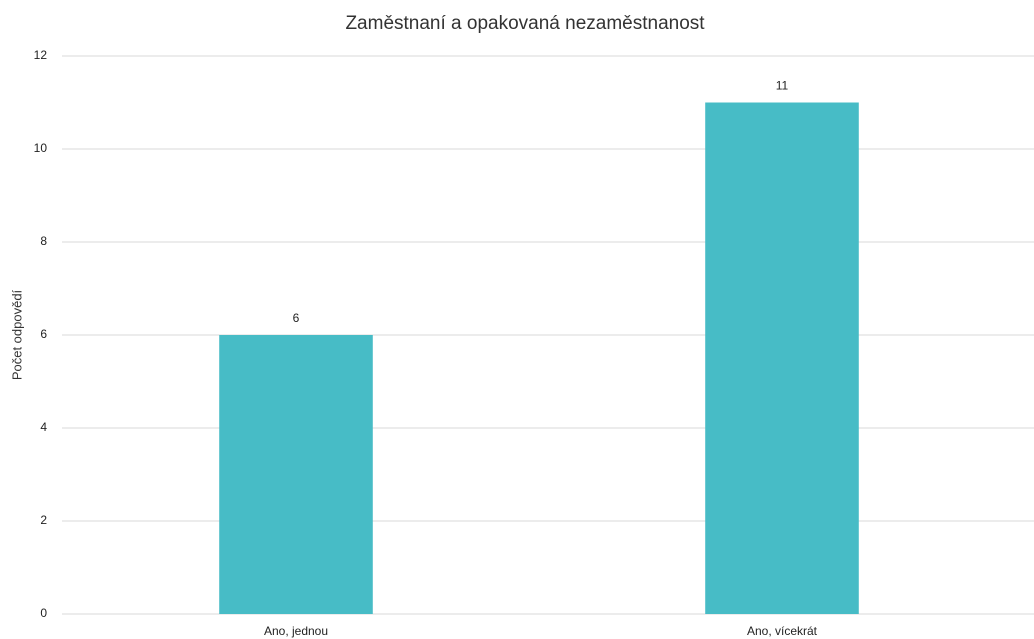 Image resolution: width=1034 pixels, height=639 pixels. What do you see at coordinates (782, 631) in the screenshot?
I see `x-tick-label: Ano, vícekrát` at bounding box center [782, 631].